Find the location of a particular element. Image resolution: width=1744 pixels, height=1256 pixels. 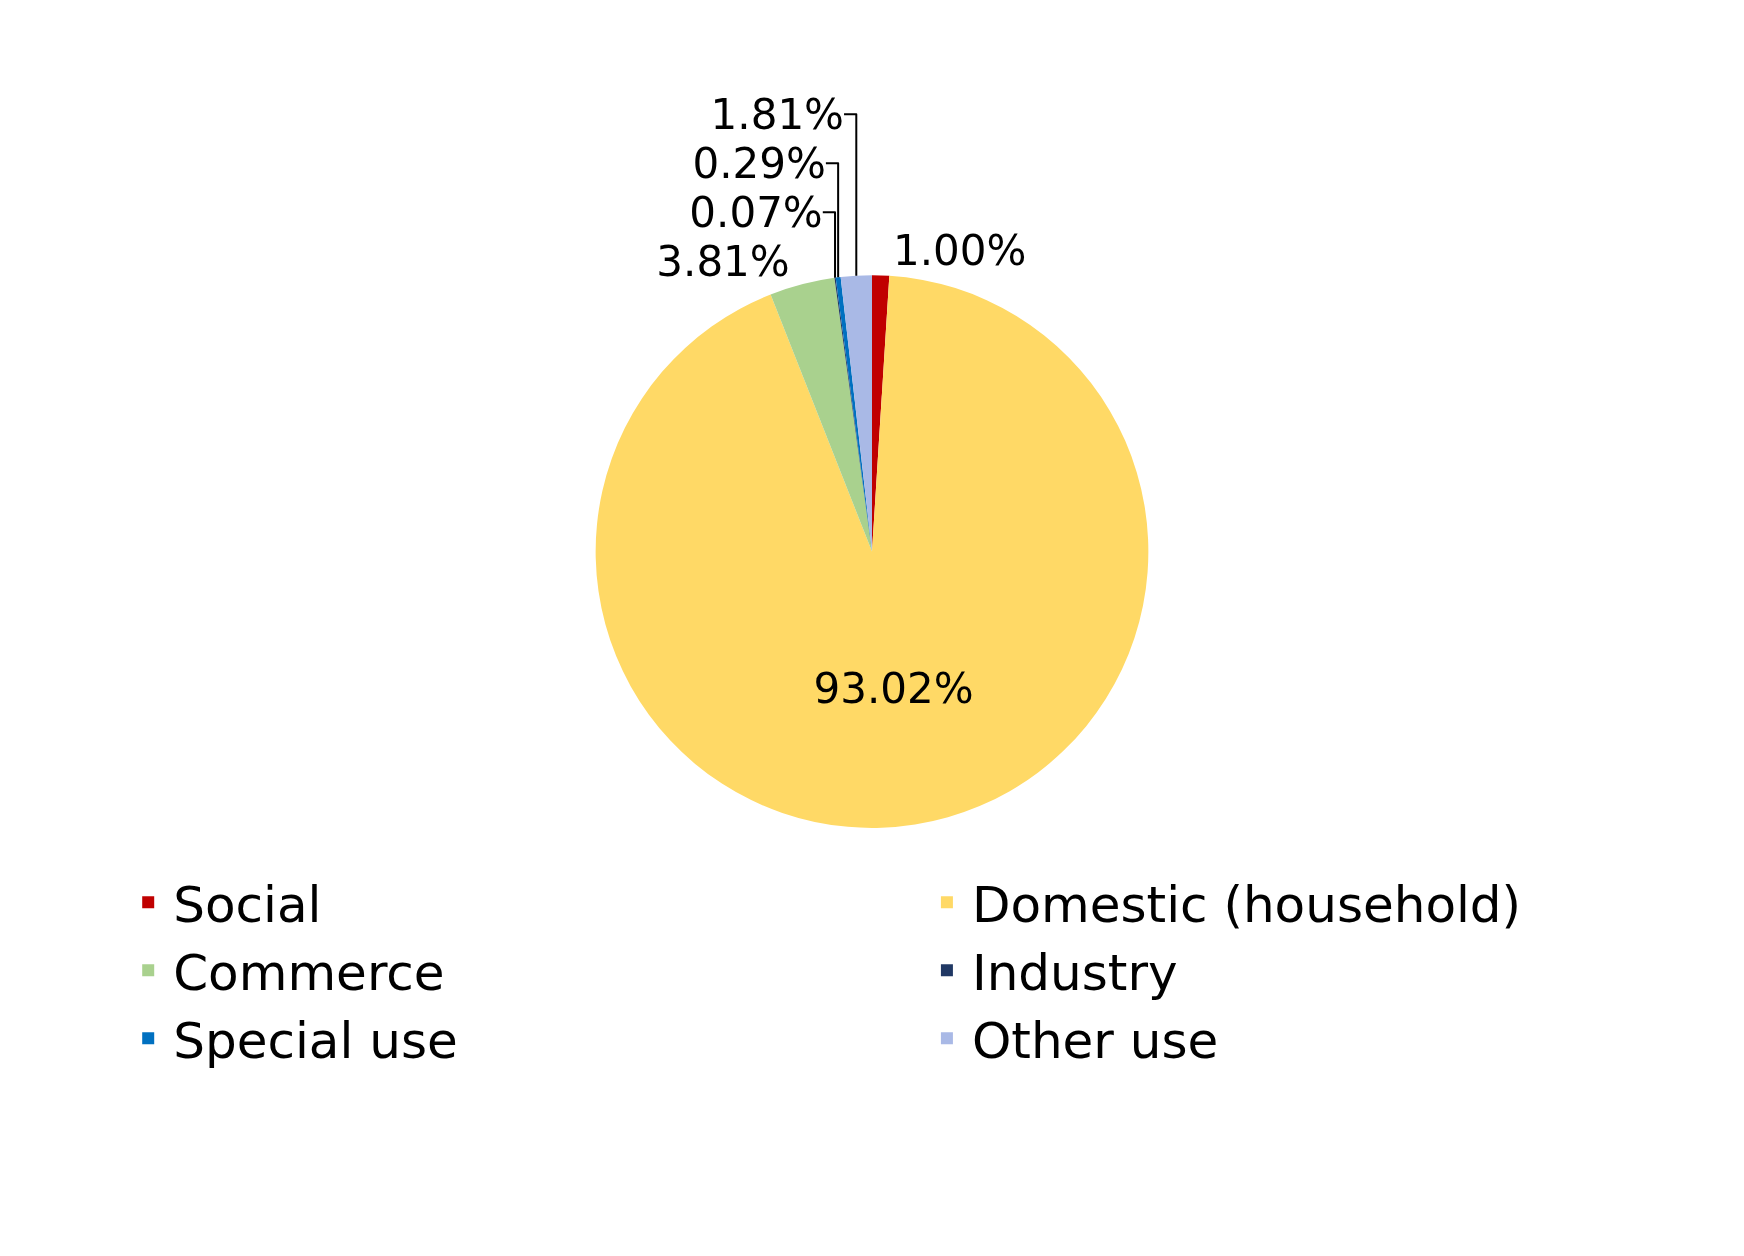

data-label: 1.81% is located at coordinates (777, 114).